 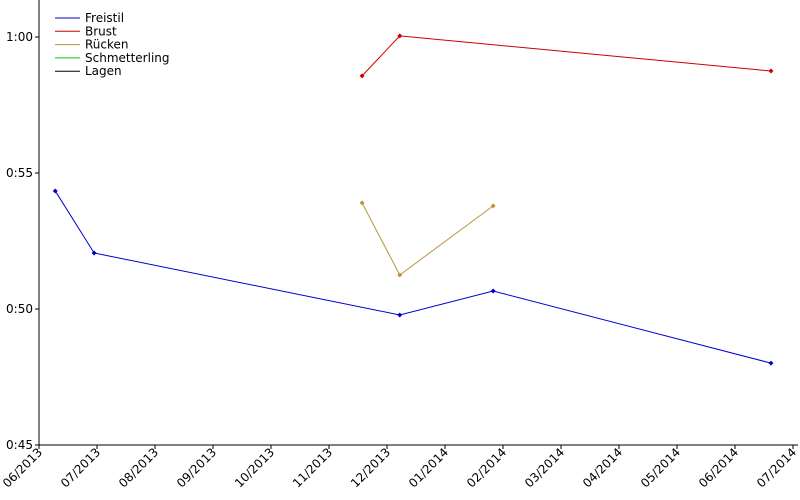 I want to click on y-tick-label: 1:00, so click(x=19, y=37).